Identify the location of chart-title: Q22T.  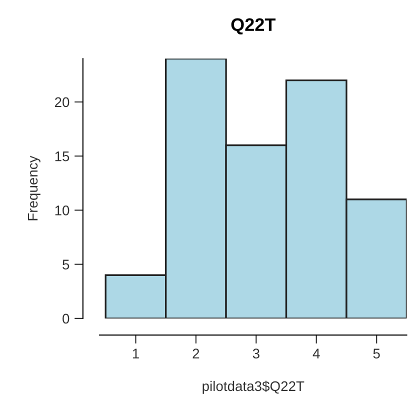
(253, 26).